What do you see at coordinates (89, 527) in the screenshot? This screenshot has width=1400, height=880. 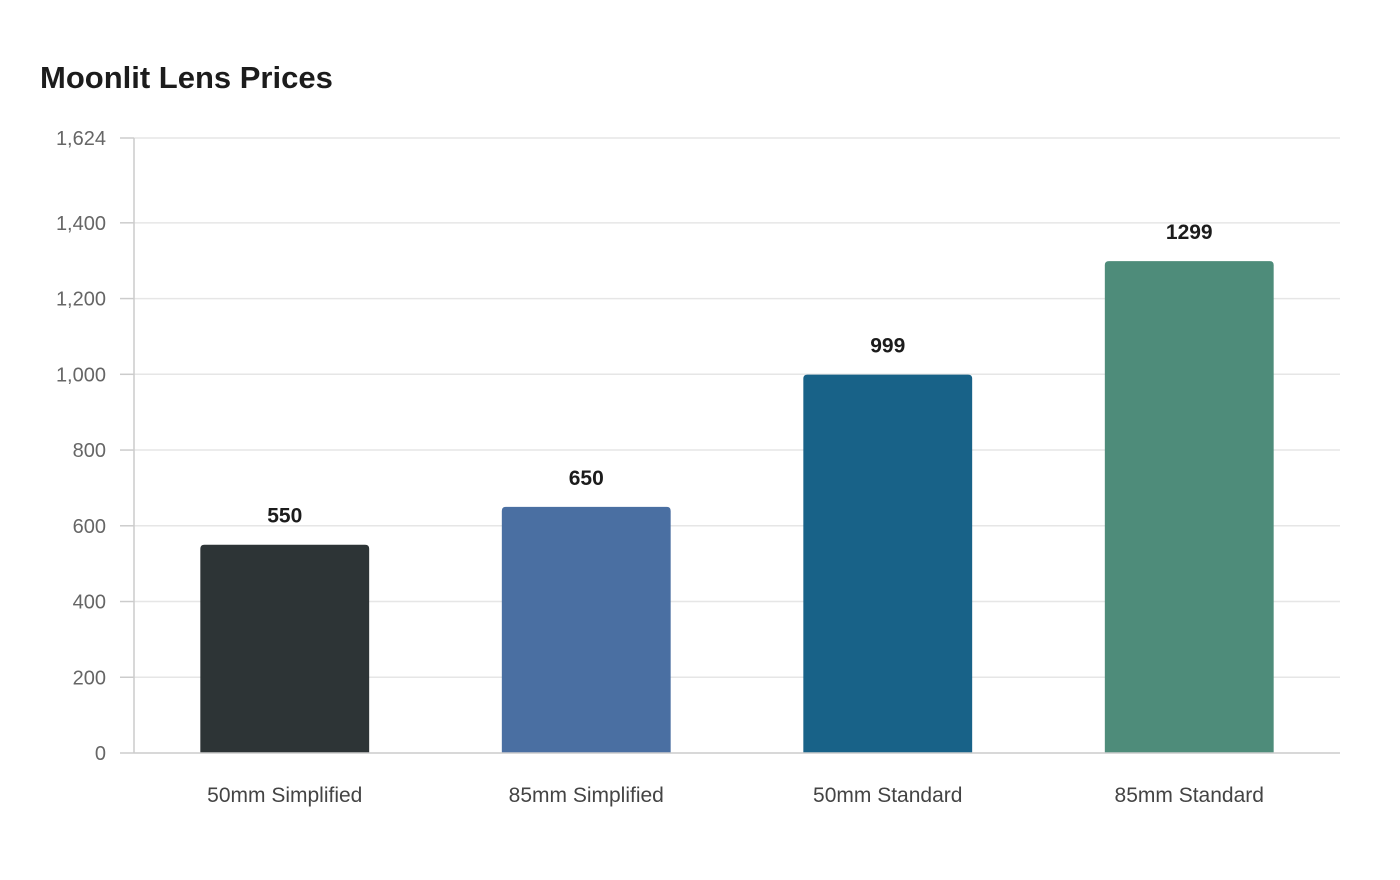 I see `y-tick-label: 600` at bounding box center [89, 527].